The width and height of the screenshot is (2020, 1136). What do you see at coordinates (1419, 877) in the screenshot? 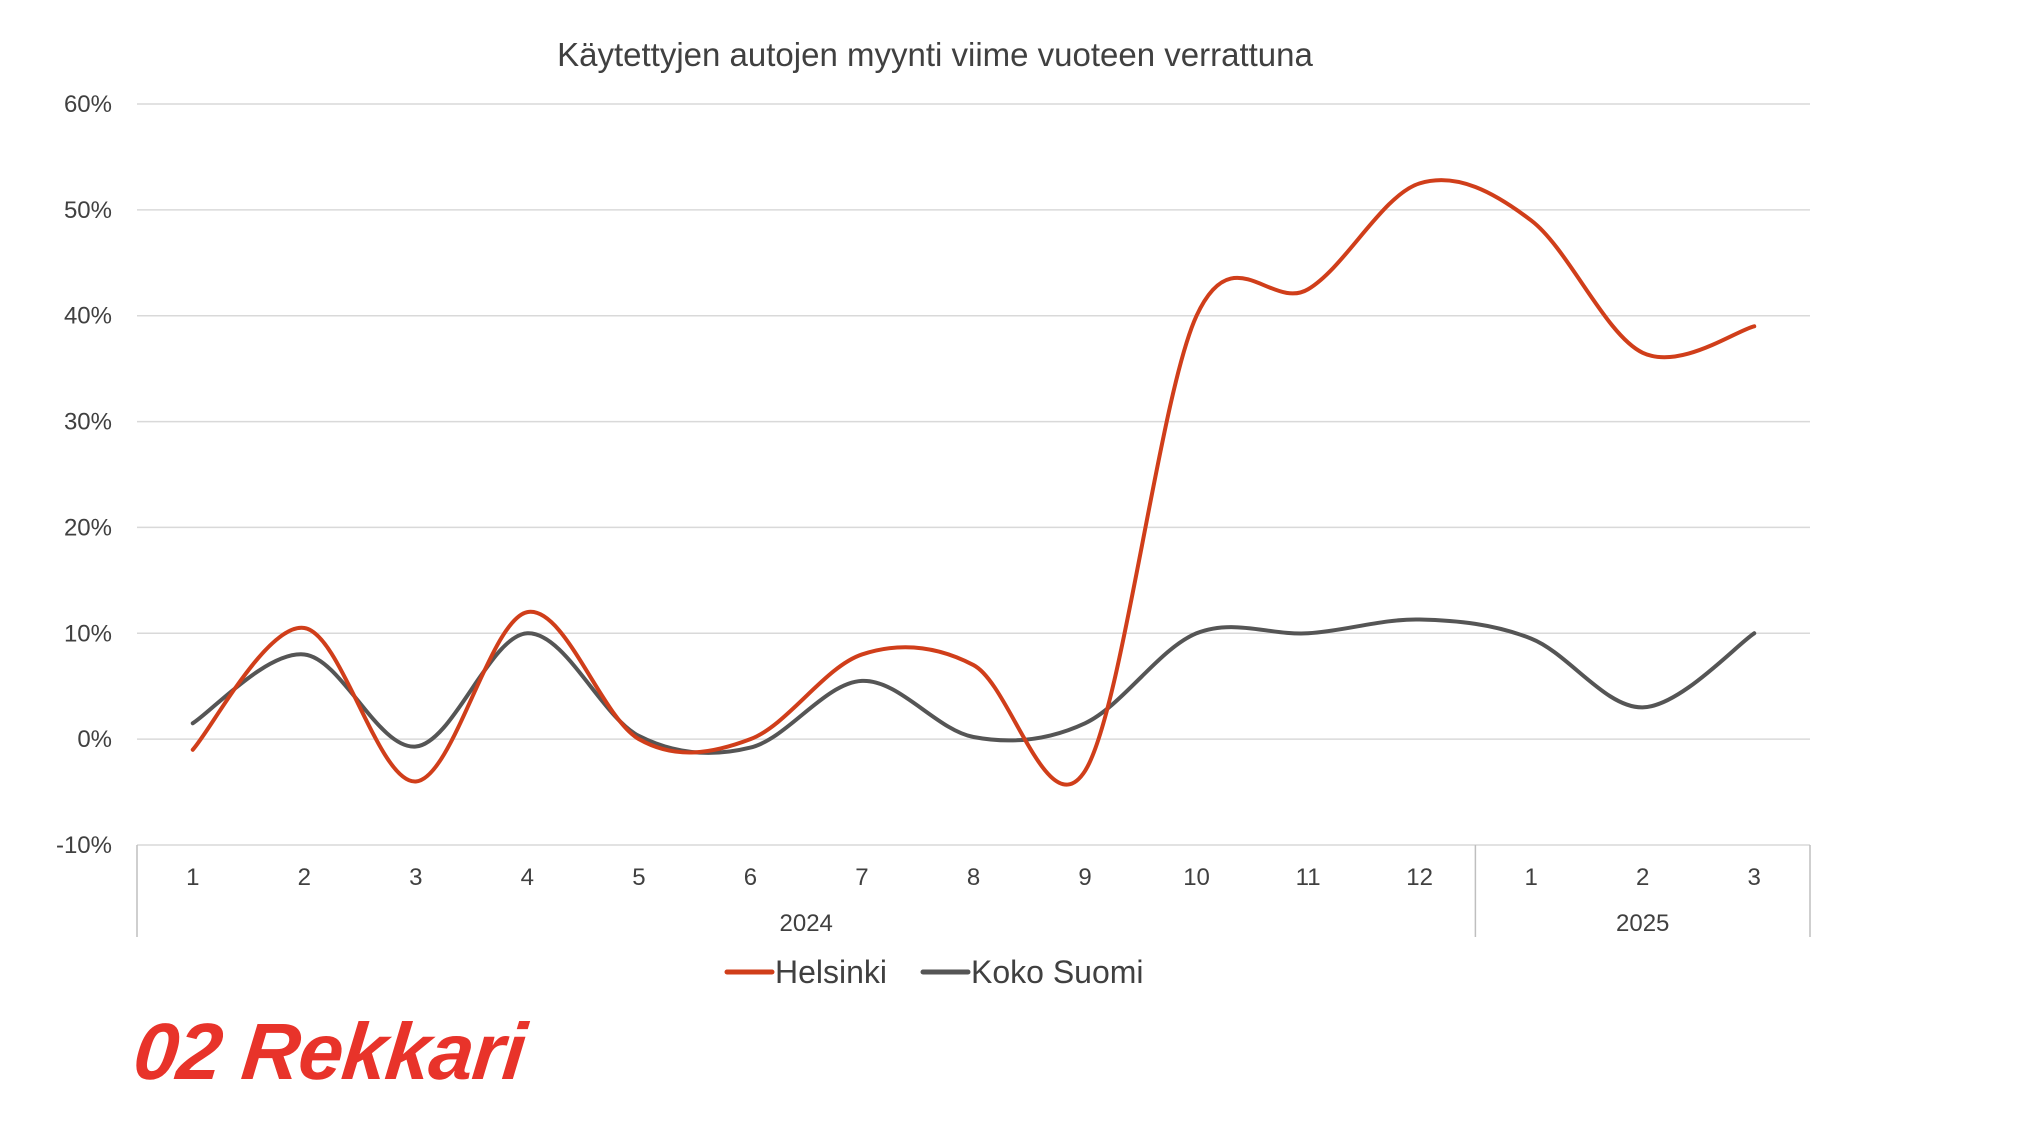
I see `x-tick-label: 12` at bounding box center [1419, 877].